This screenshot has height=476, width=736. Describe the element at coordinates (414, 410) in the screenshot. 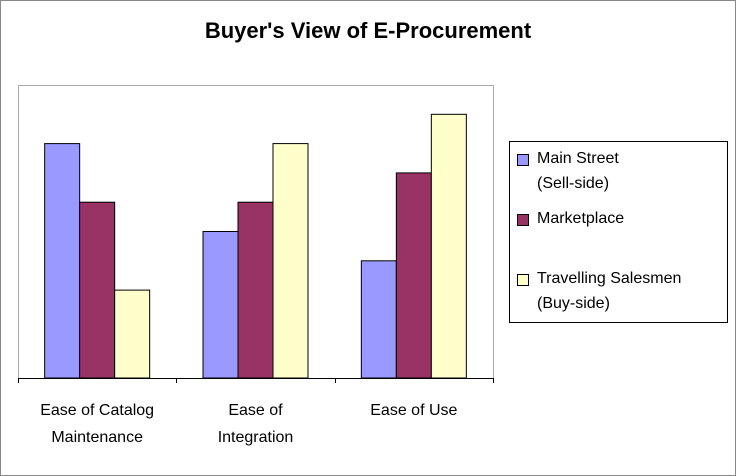

I see `x-tick-label: Ease of Use` at that location.